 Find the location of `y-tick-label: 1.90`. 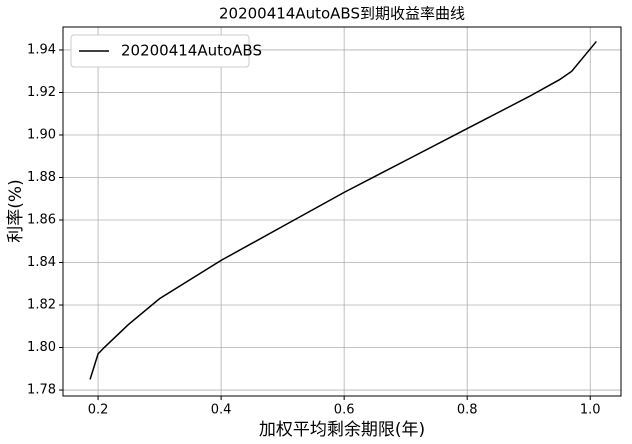

y-tick-label: 1.90 is located at coordinates (41, 134).